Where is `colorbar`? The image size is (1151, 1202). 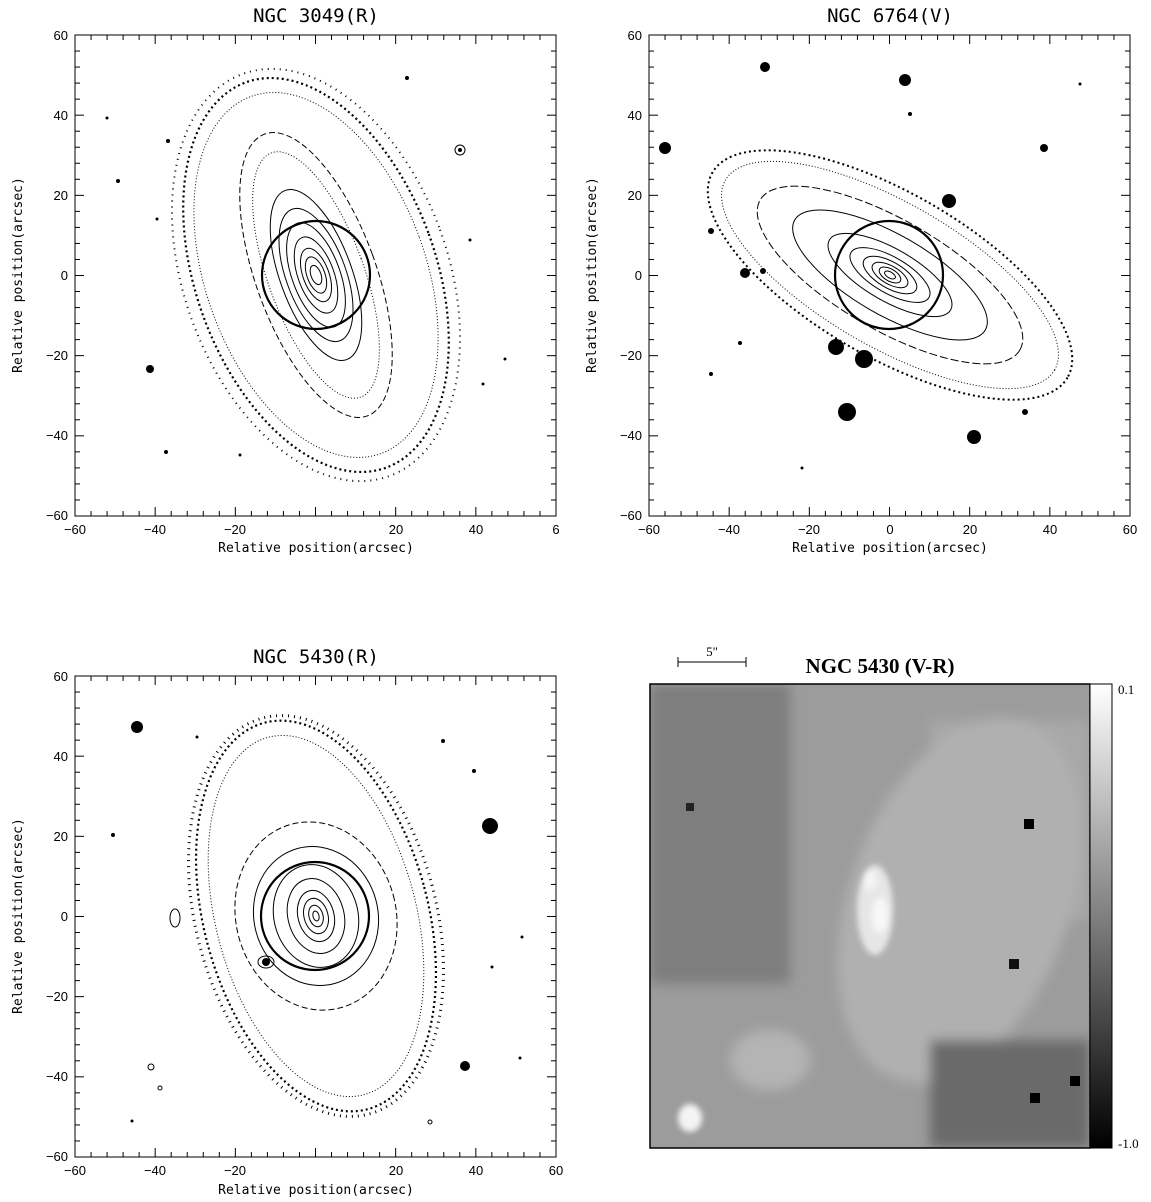
colorbar is located at coordinates (1101, 916).